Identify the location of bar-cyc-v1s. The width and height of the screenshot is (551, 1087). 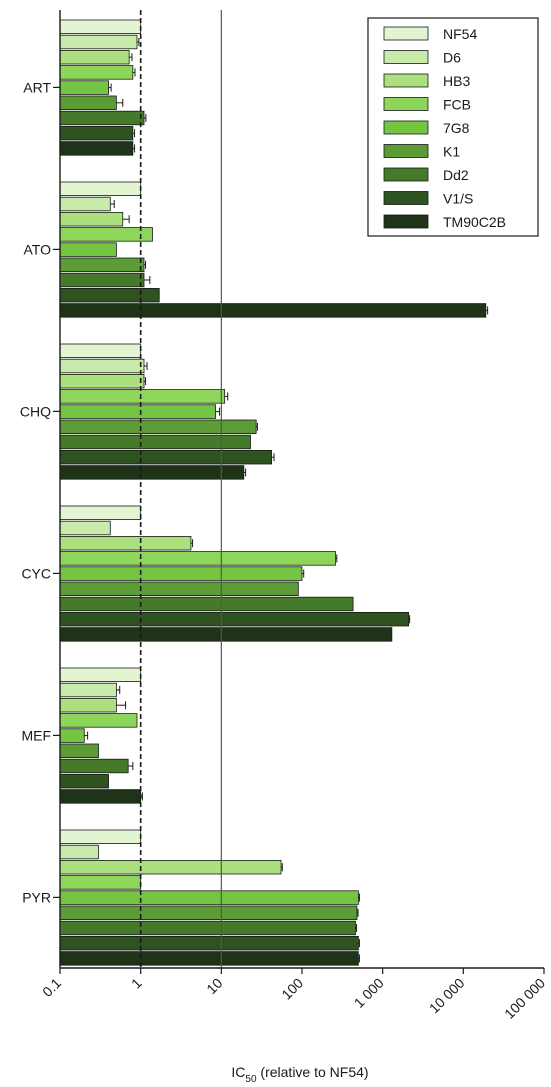
(234, 619).